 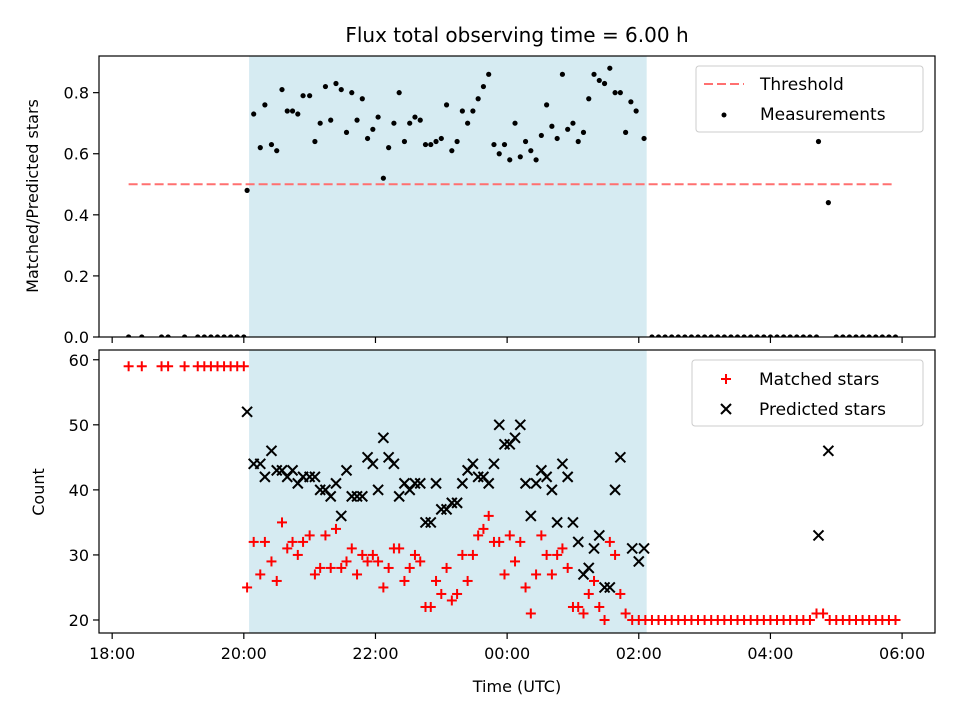 I want to click on y-tick-label: 50, so click(x=79, y=425).